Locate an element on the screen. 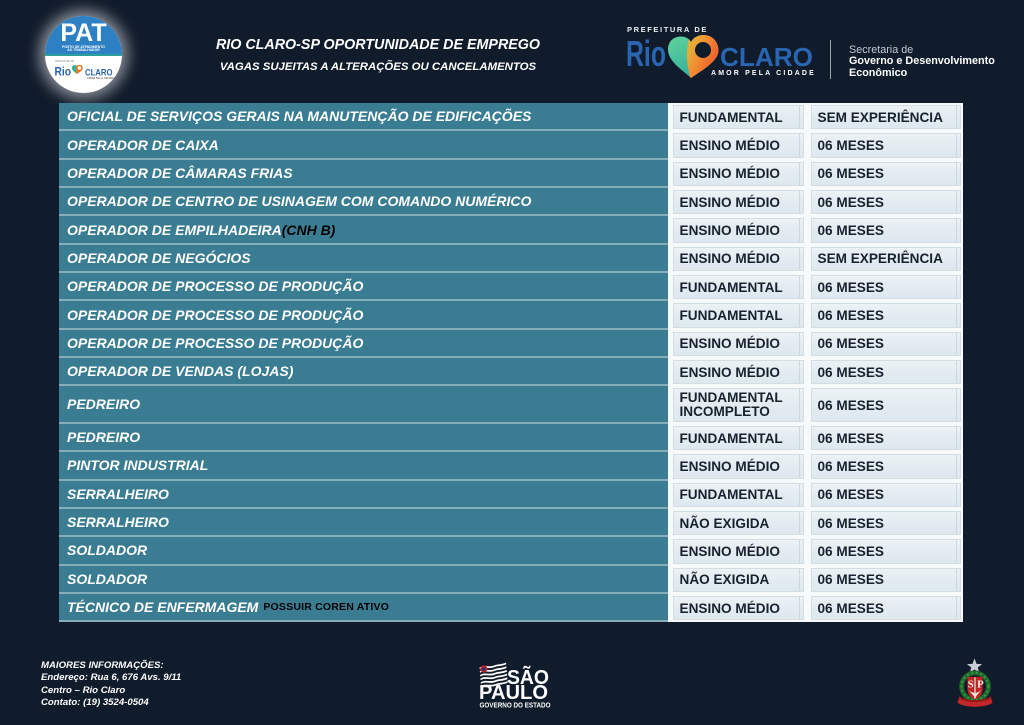 This screenshot has width=1024, height=725. svg-text: PAULO is located at coordinates (513, 693).